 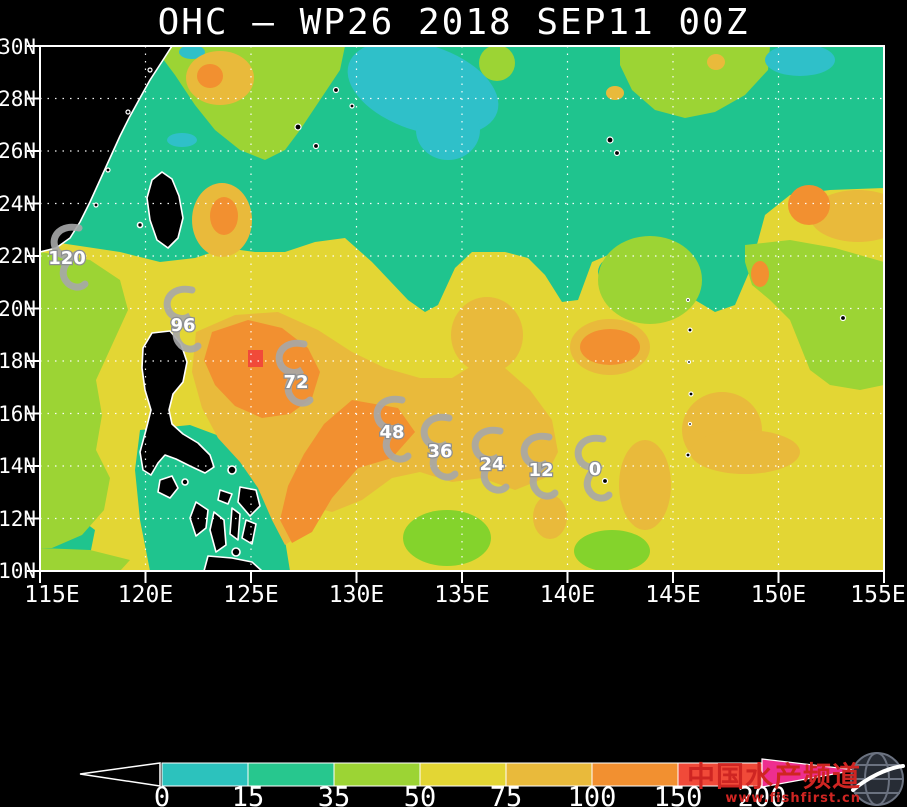 I want to click on lon-label: 130E, so click(x=356, y=595).